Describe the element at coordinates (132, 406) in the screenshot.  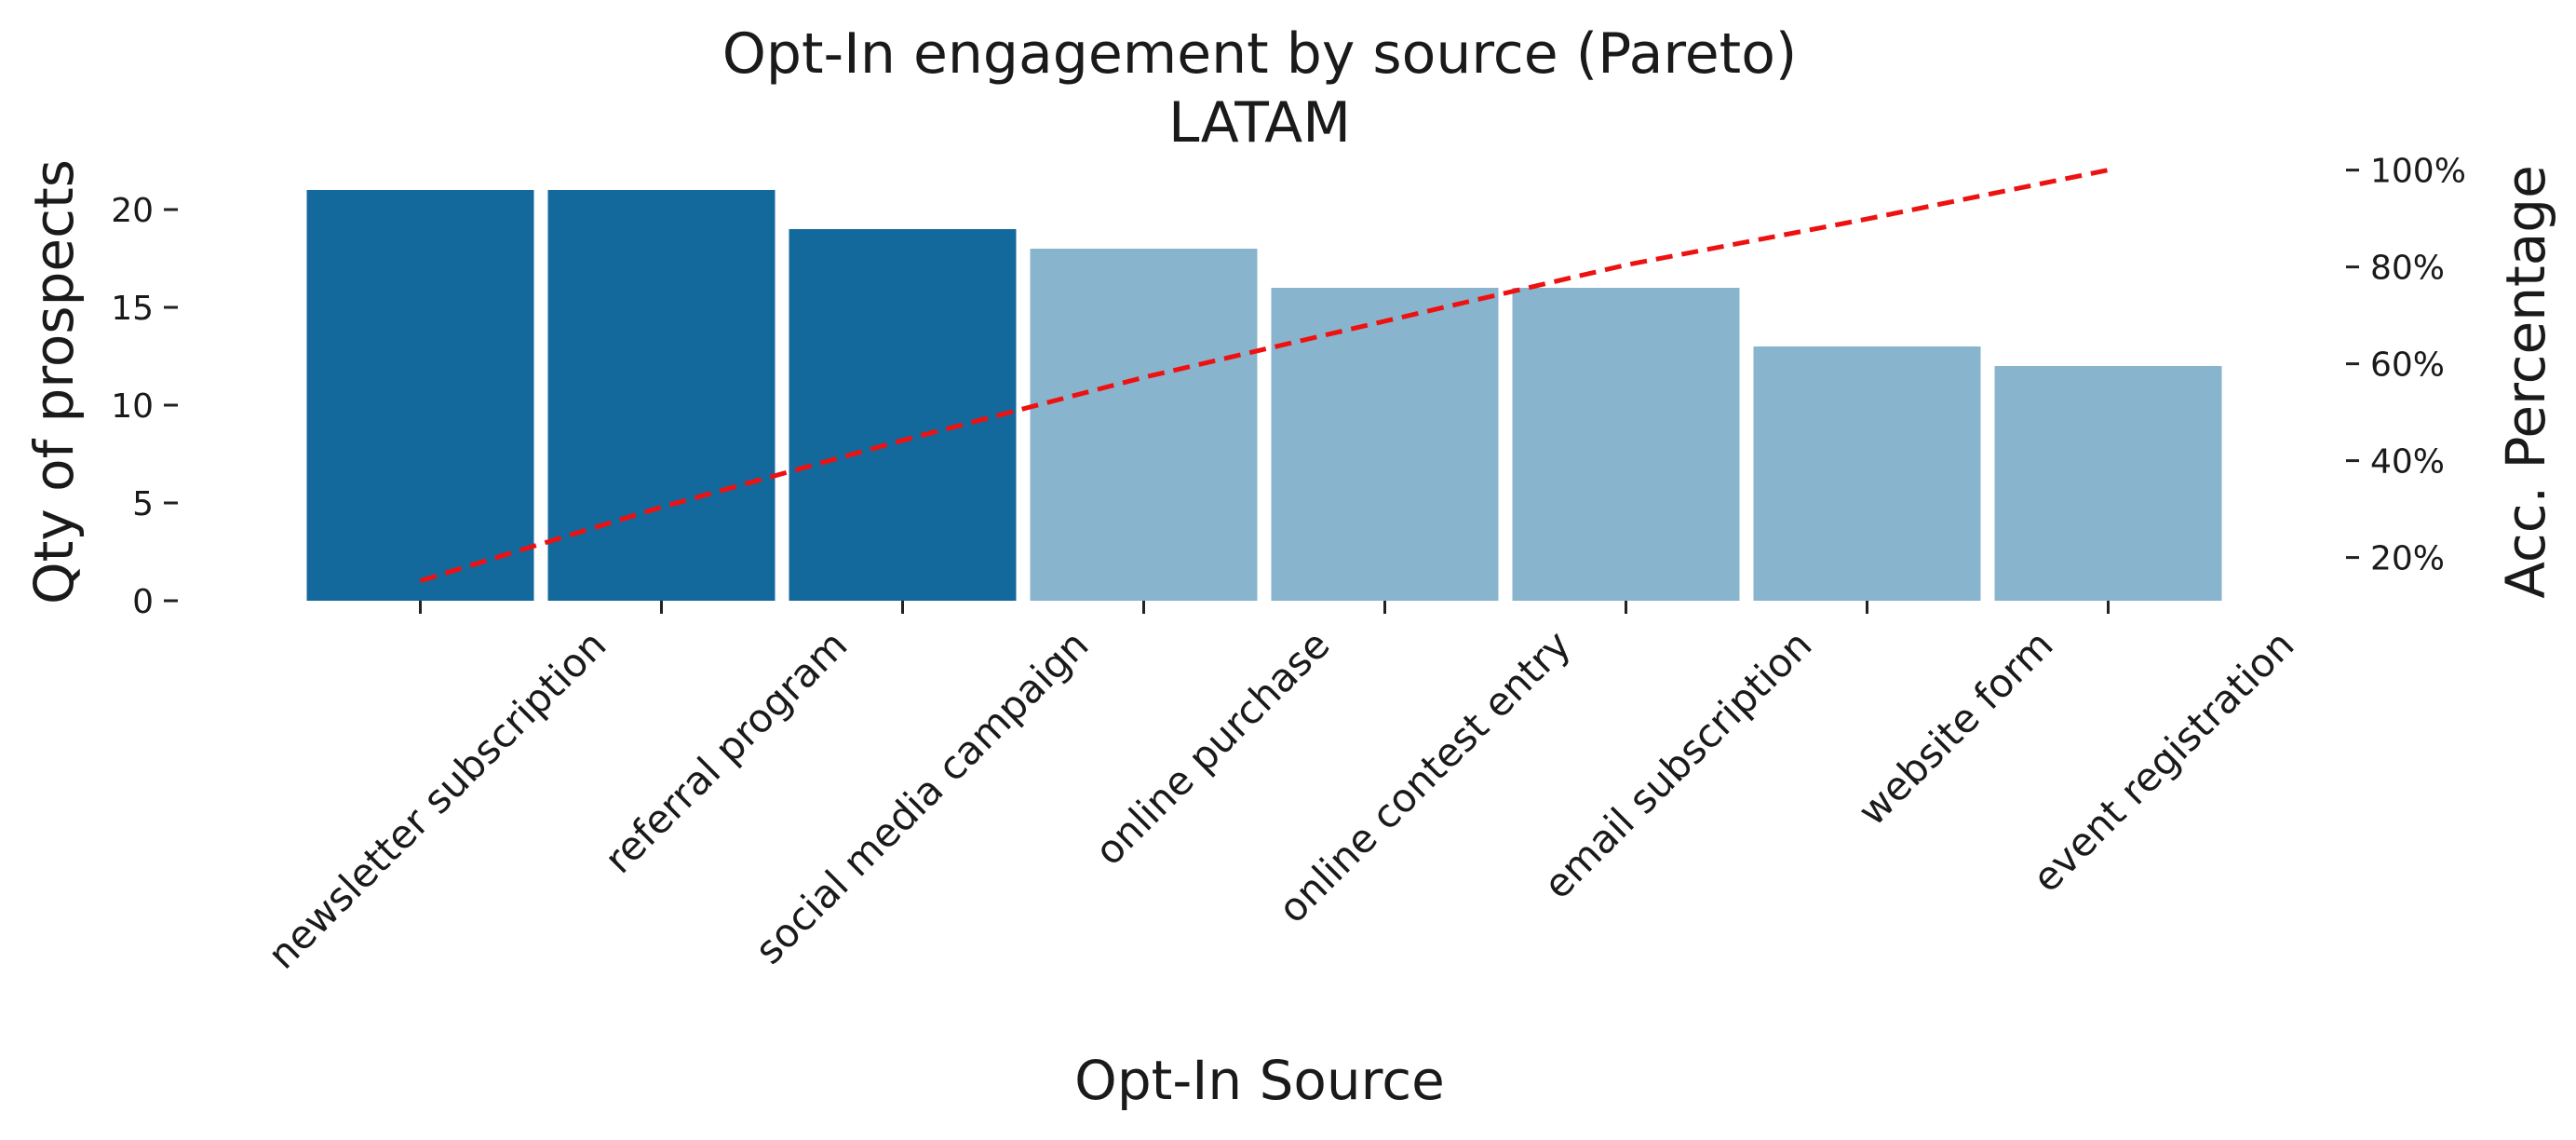
I see `y-tick-label: 10` at that location.